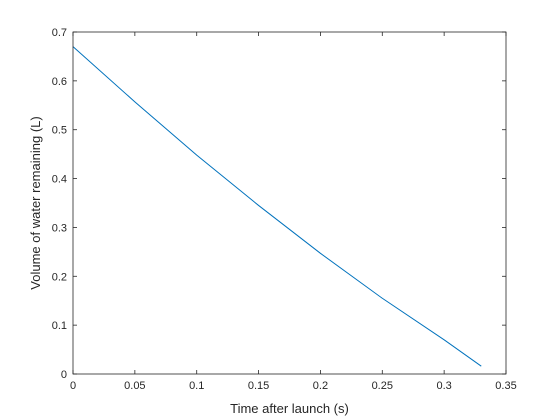 The image size is (560, 420). What do you see at coordinates (73, 386) in the screenshot?
I see `x-tick-label: 0` at bounding box center [73, 386].